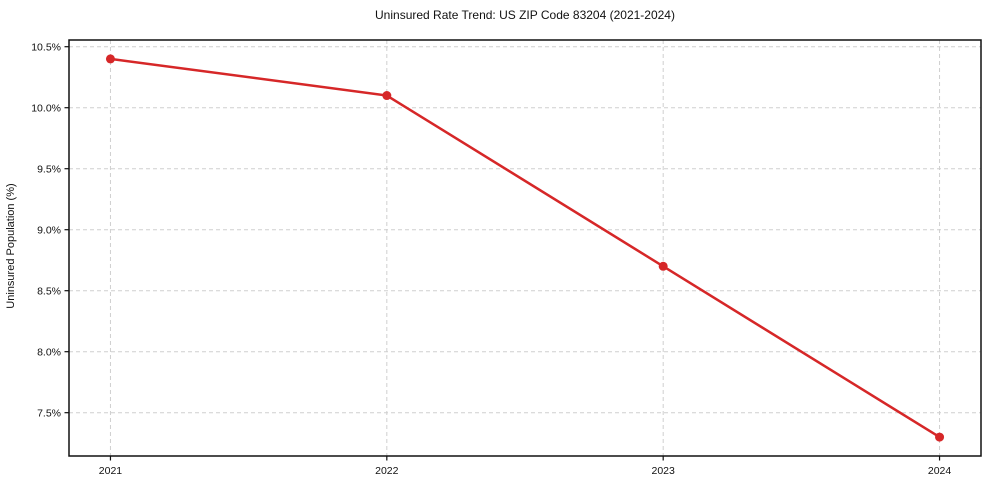 The height and width of the screenshot is (490, 989). What do you see at coordinates (664, 471) in the screenshot?
I see `x-tick-label: 2023` at bounding box center [664, 471].